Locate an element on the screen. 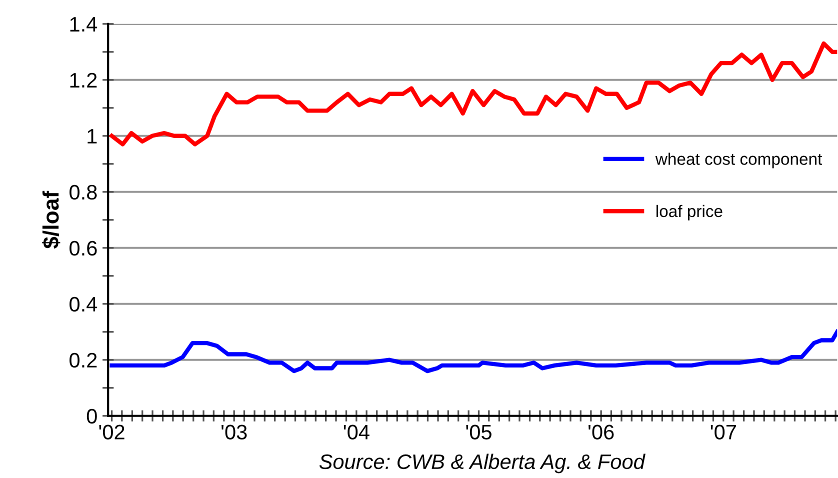 The width and height of the screenshot is (838, 478). x-tick-label: '04 is located at coordinates (357, 432).